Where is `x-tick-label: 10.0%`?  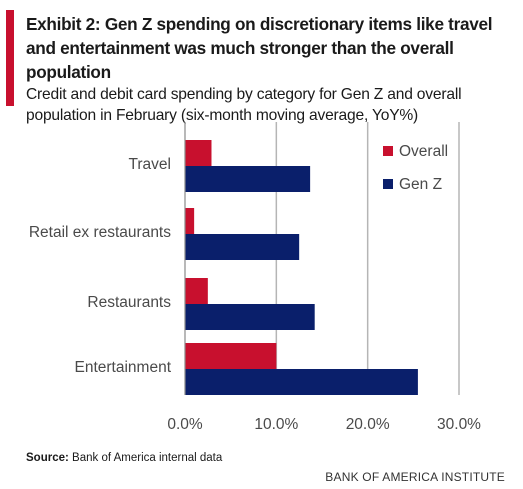 x-tick-label: 10.0% is located at coordinates (276, 424).